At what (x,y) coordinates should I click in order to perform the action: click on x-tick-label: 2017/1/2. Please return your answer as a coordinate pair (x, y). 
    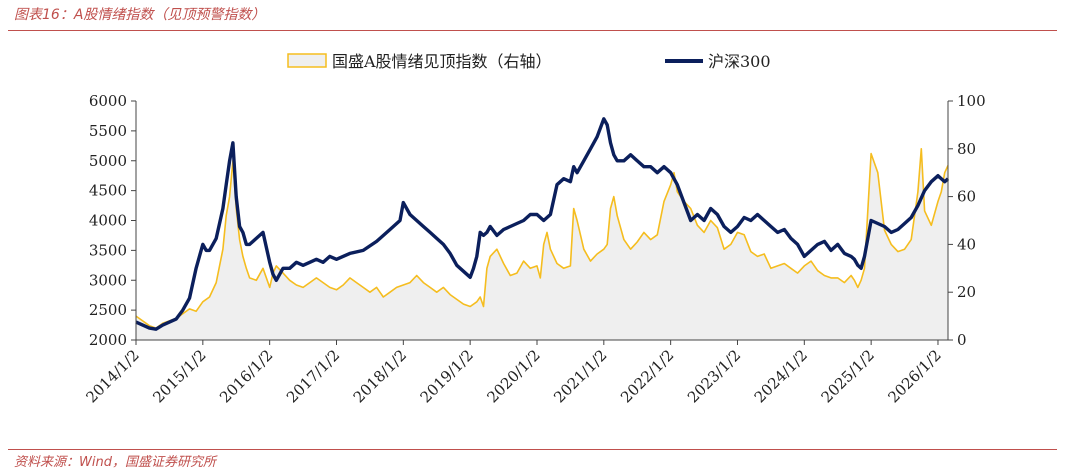
    Looking at the image, I should click on (313, 376).